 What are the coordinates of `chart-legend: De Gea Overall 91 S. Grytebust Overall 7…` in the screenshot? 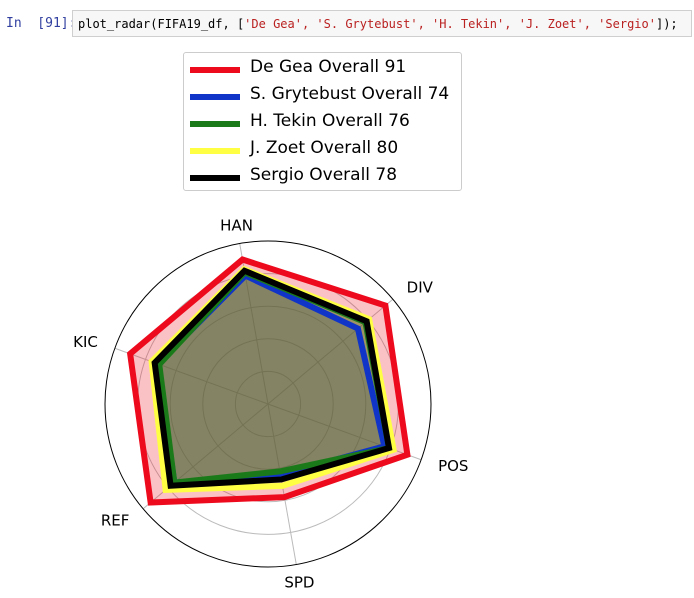 It's located at (322, 121).